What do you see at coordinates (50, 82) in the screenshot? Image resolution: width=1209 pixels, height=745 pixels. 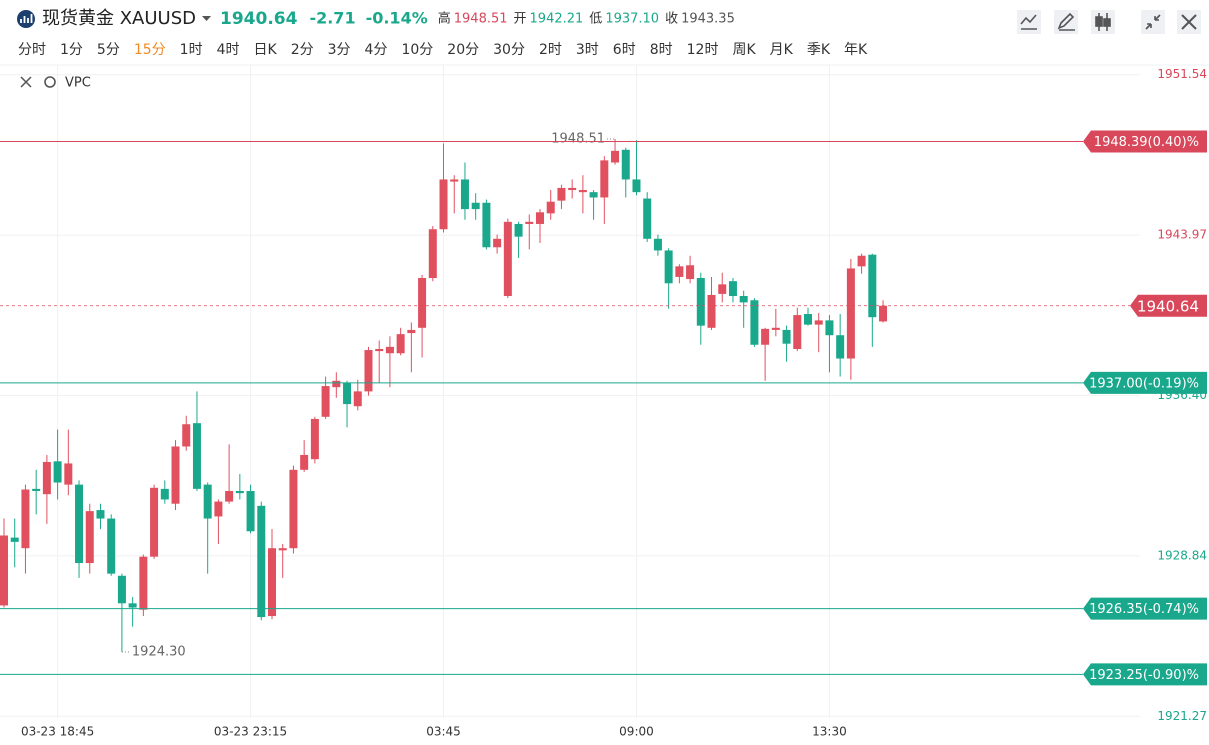 I see `indicator-settings` at bounding box center [50, 82].